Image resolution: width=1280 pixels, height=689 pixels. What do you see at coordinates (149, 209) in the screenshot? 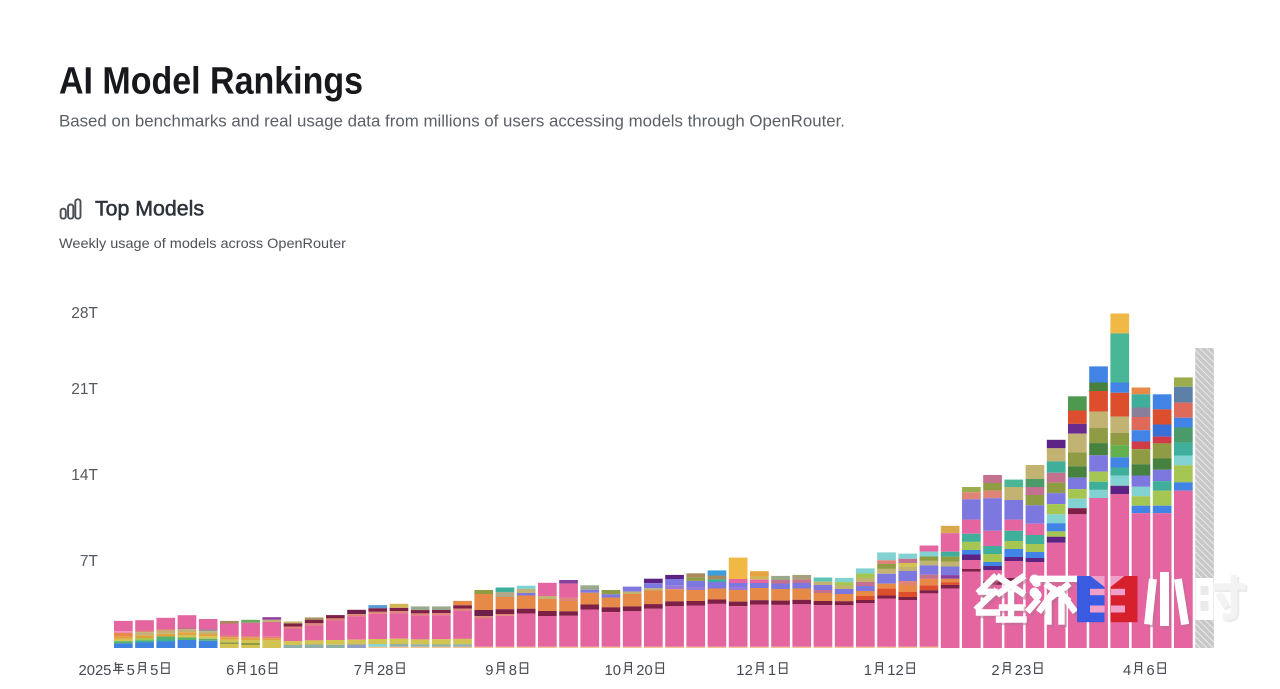
I see `svg-text: Top Models` at bounding box center [149, 209].